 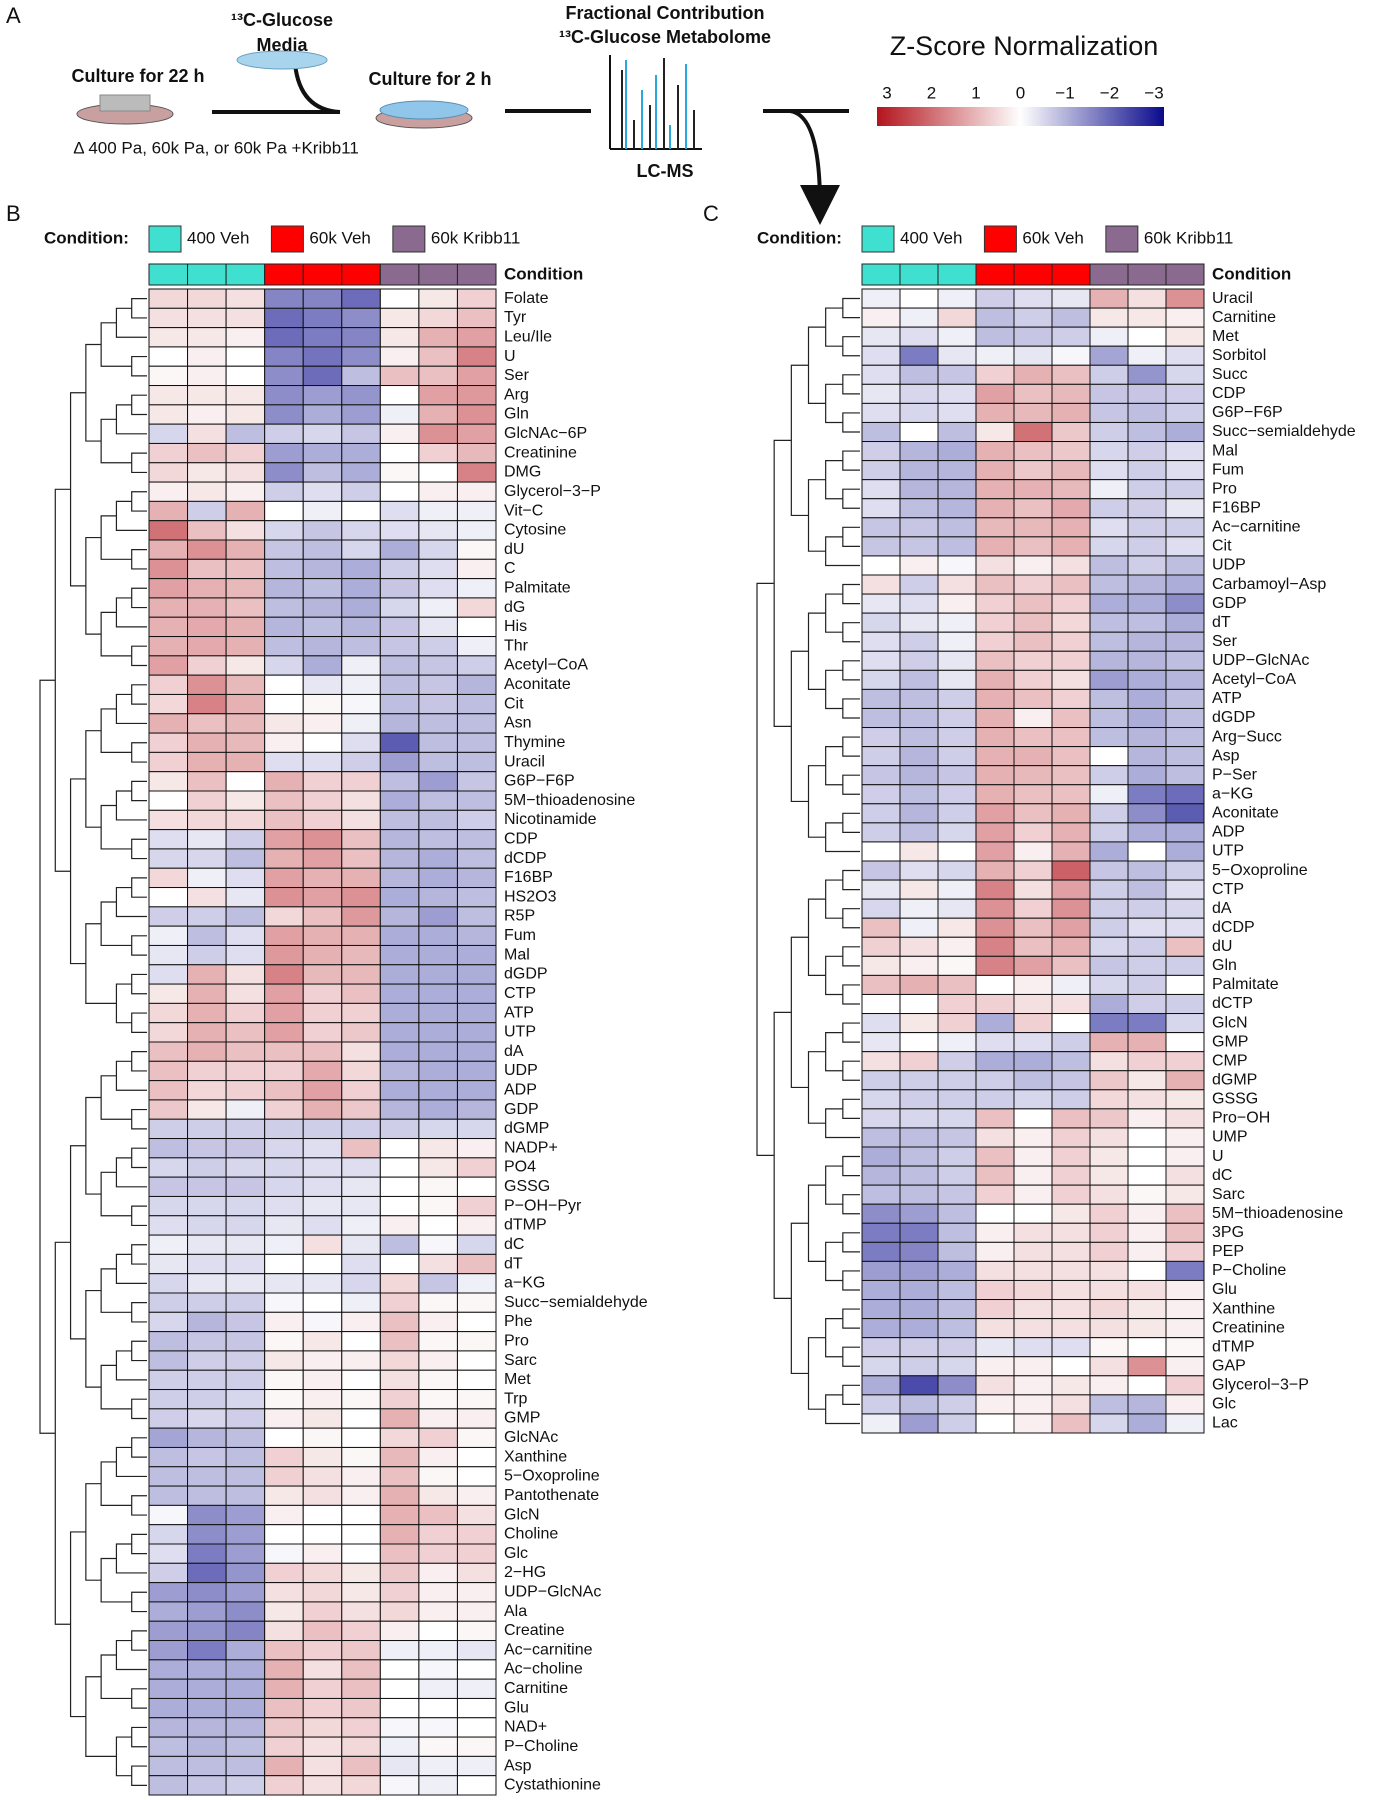 I want to click on row-label: Succ−semialdehyde, so click(x=576, y=1302).